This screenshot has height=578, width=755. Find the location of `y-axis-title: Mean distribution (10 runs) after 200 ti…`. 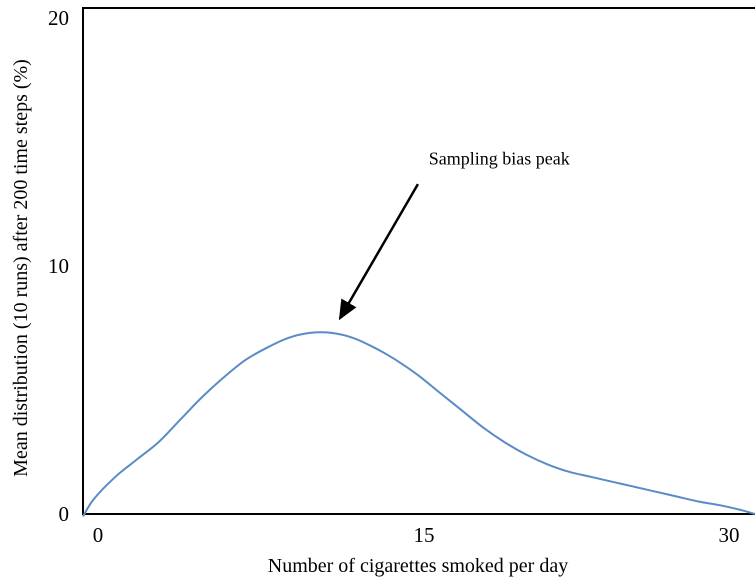

y-axis-title: Mean distribution (10 runs) after 200 ti… is located at coordinates (21, 268).